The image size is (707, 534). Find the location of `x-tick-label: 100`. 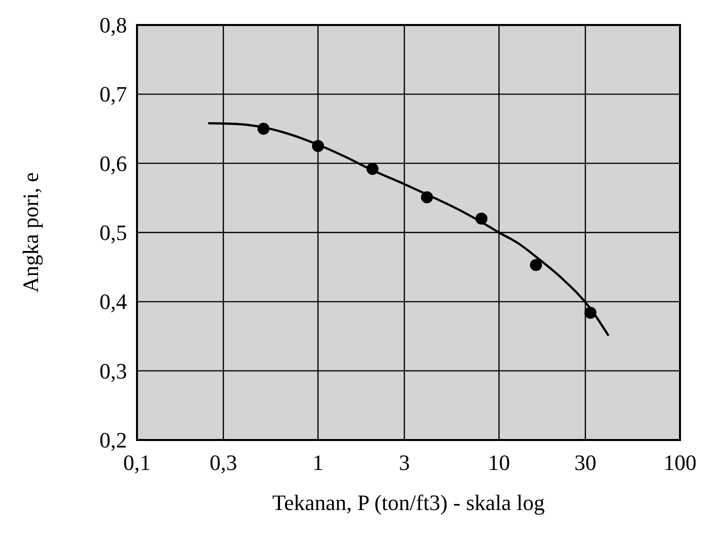

x-tick-label: 100 is located at coordinates (680, 462).